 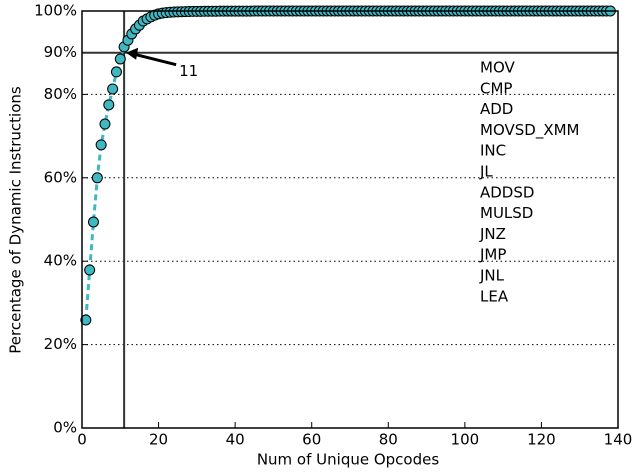 What do you see at coordinates (497, 68) in the screenshot?
I see `opcode-label: MOV` at bounding box center [497, 68].